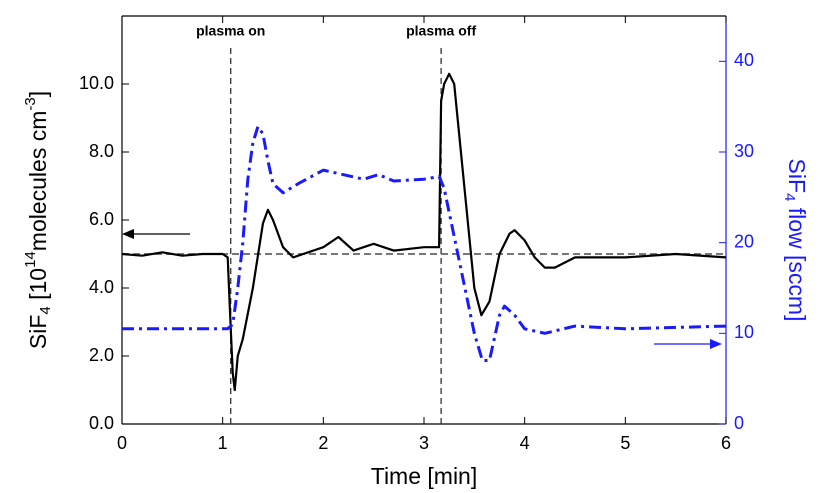 This screenshot has height=493, width=822. I want to click on x-tick-label: 0, so click(122, 443).